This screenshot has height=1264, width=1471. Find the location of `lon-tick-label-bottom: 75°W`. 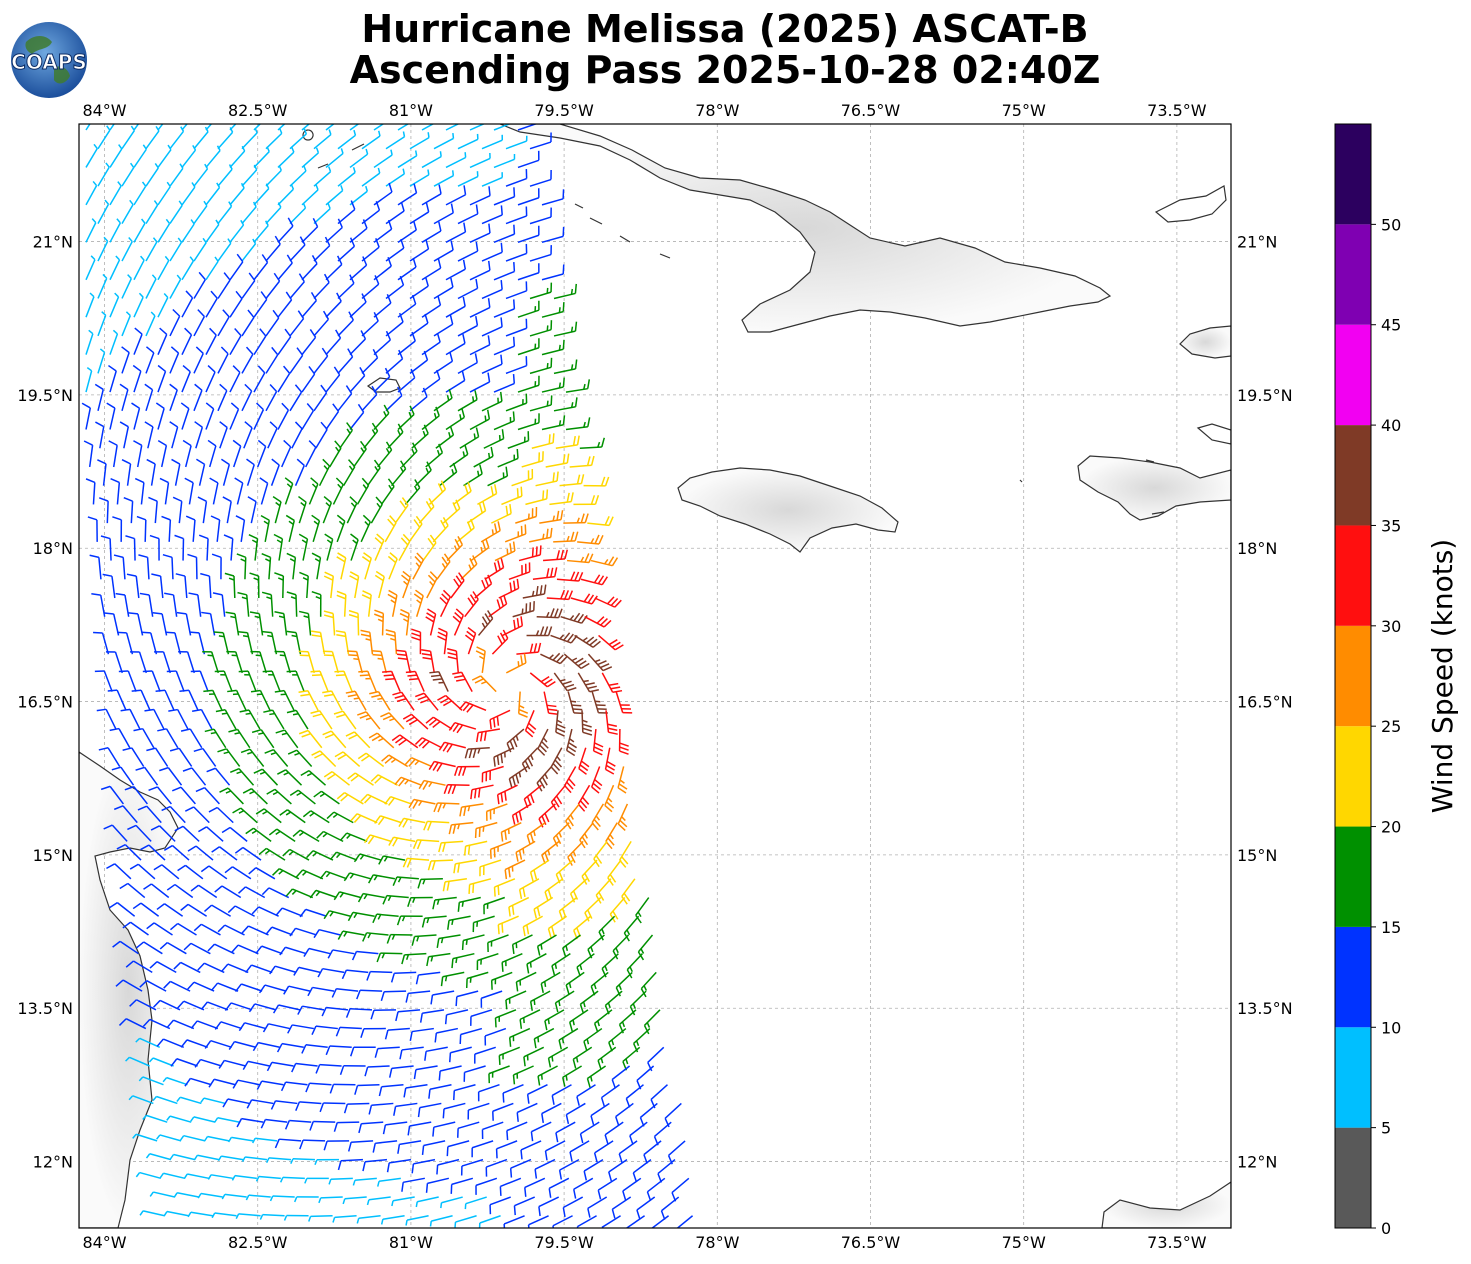

lon-tick-label-bottom: 75°W is located at coordinates (1024, 1242).